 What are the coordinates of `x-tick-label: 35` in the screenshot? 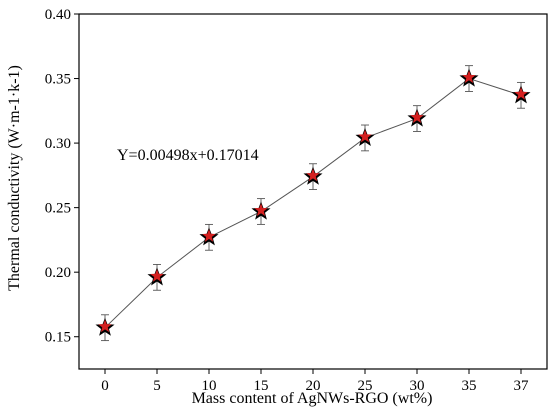 It's located at (469, 386).